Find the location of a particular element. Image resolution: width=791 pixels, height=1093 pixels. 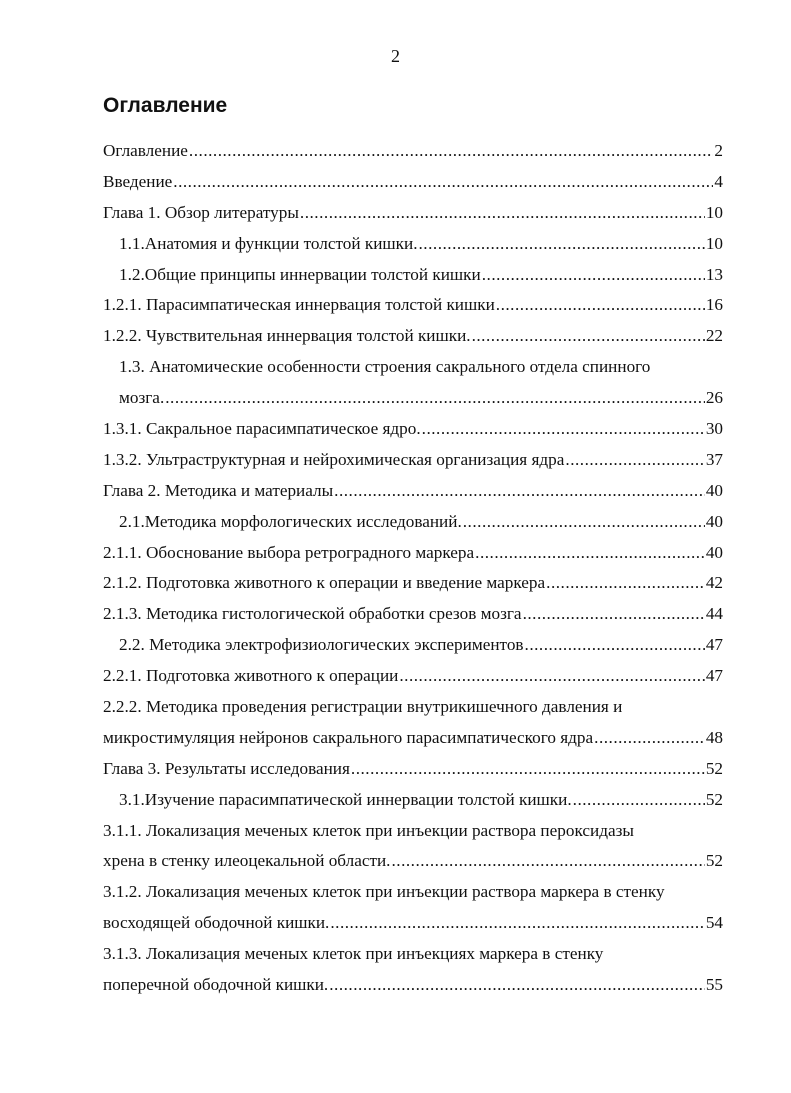

toc-entry-page: 44 is located at coordinates (714, 614).